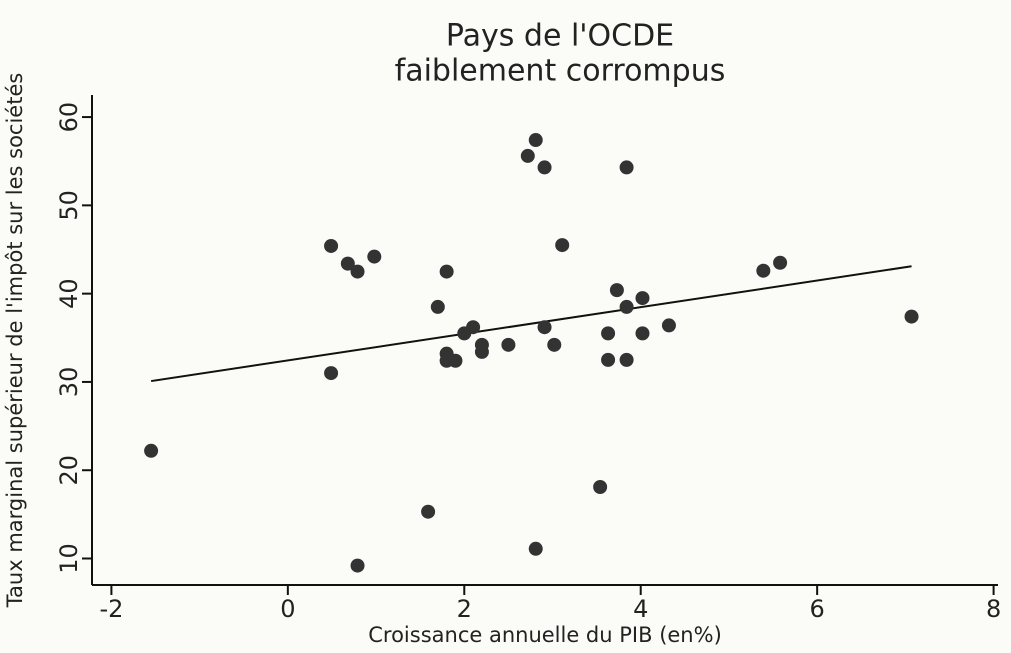  I want to click on chart-title: Pays de l'OCDE, so click(560, 36).